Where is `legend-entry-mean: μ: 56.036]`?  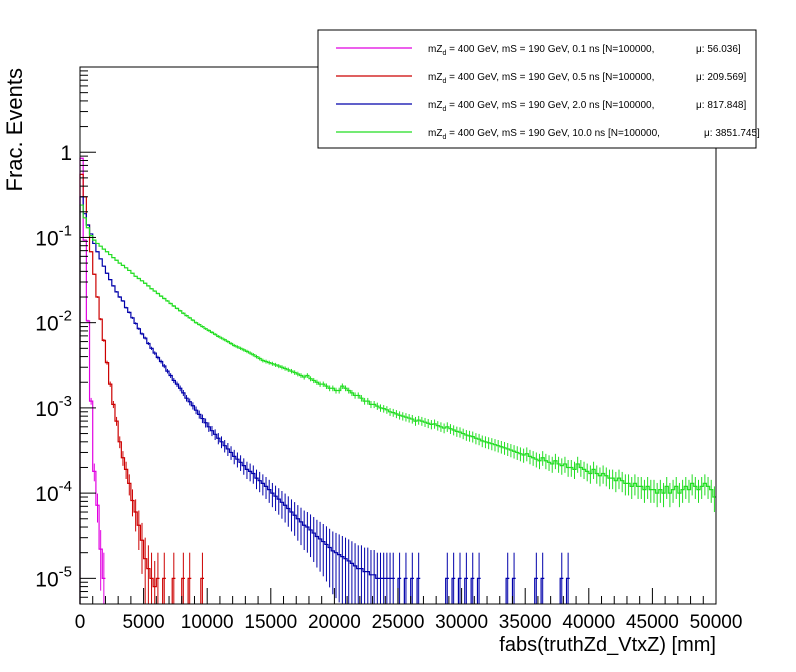 legend-entry-mean: μ: 56.036] is located at coordinates (718, 49).